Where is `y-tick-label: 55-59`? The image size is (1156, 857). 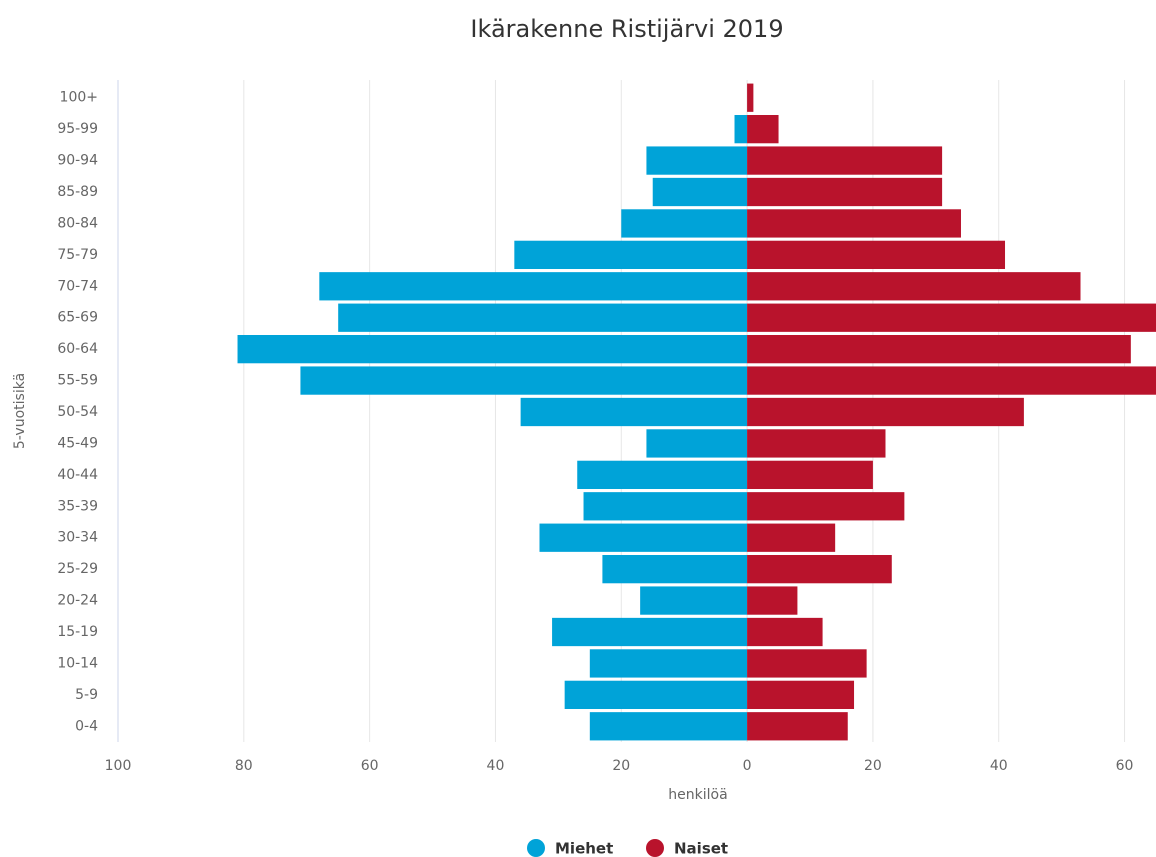
y-tick-label: 55-59 is located at coordinates (77, 381).